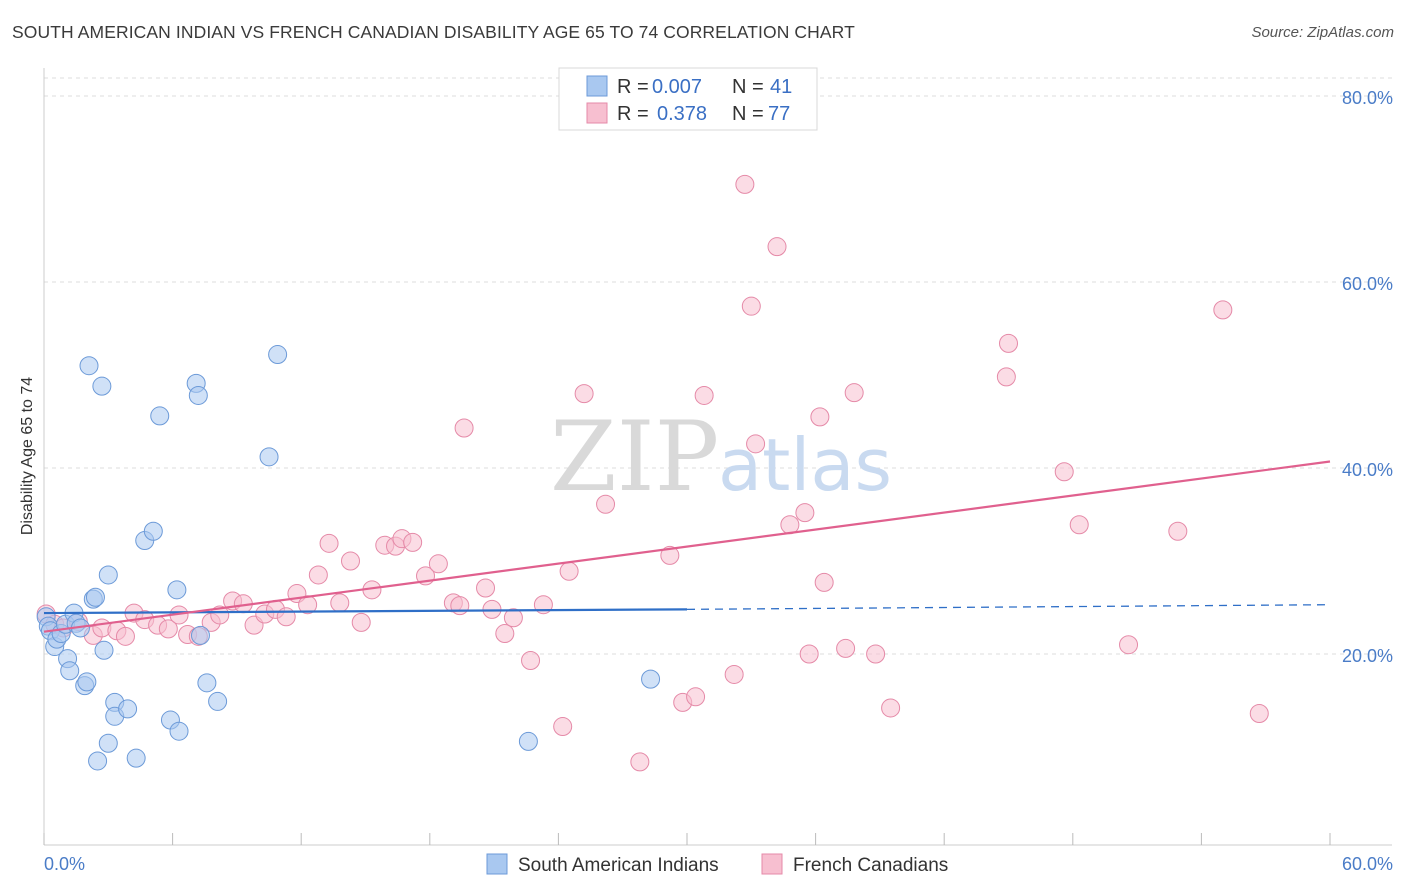 The image size is (1406, 892). Describe the element at coordinates (1367, 470) in the screenshot. I see `y-tick-label: 40.0%` at that location.